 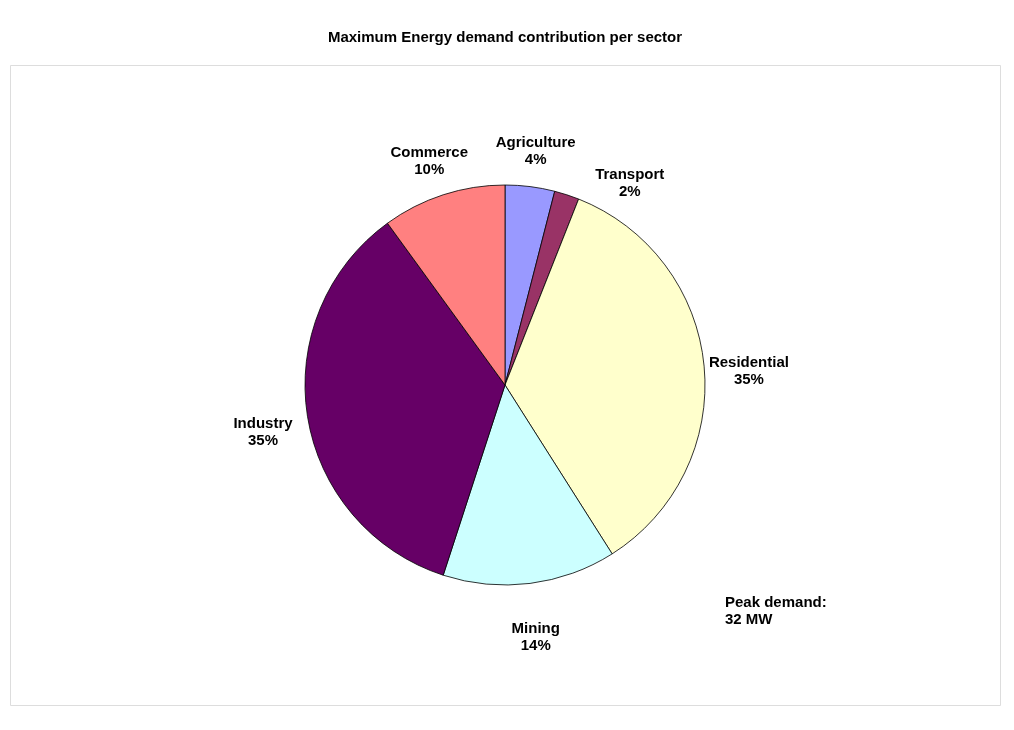 I want to click on slice-label: Industry, so click(x=263, y=423).